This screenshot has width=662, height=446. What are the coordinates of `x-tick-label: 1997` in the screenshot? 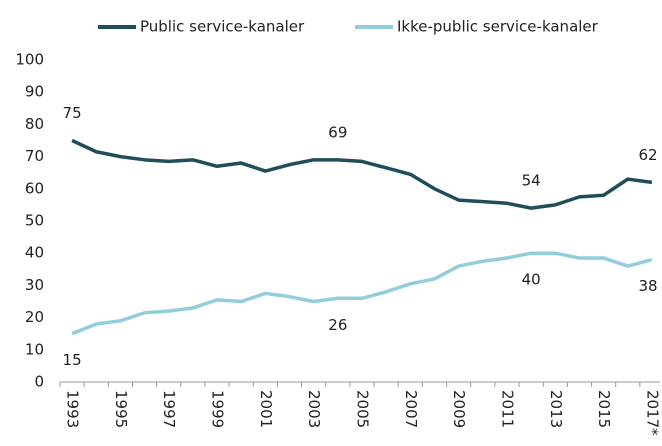 It's located at (169, 409).